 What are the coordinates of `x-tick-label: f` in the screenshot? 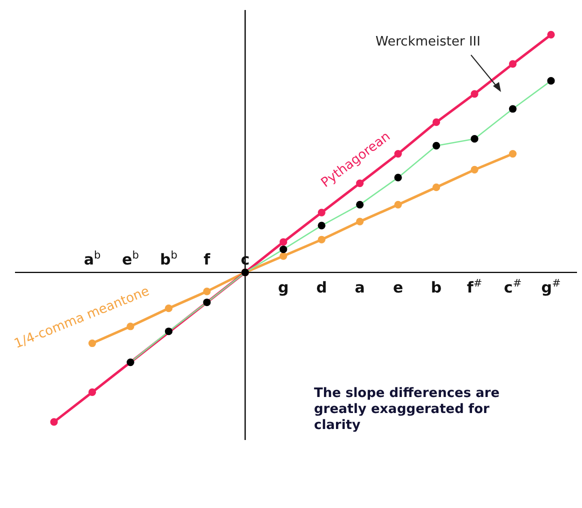 It's located at (207, 259).